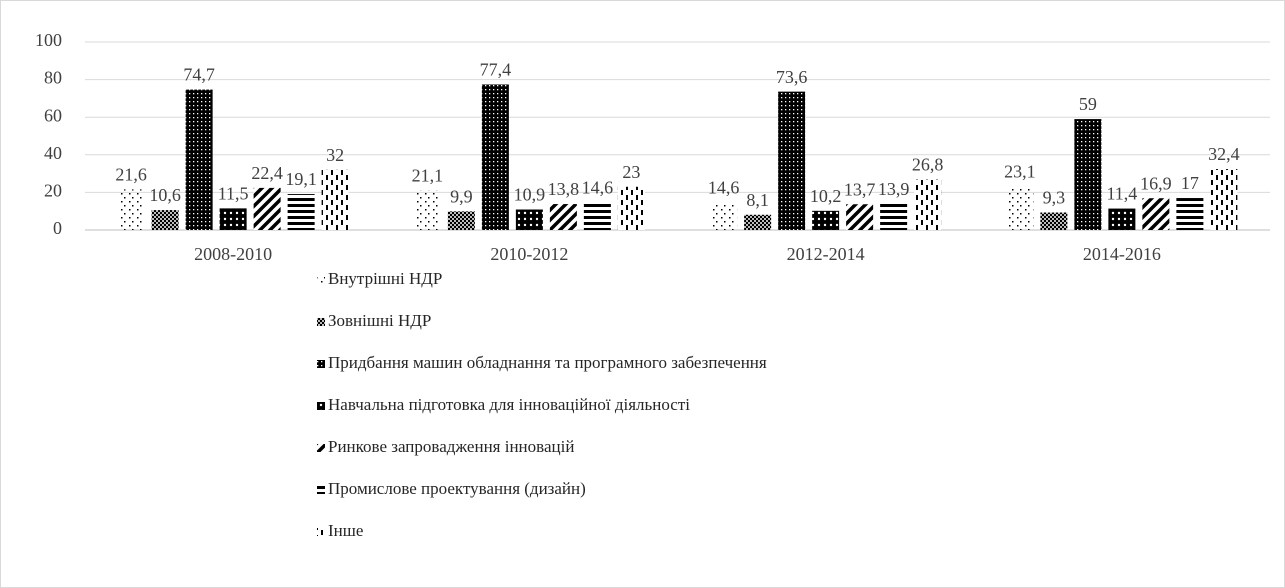 Image resolution: width=1285 pixels, height=588 pixels. Describe the element at coordinates (826, 254) in the screenshot. I see `x-tick-label: 2012-2014` at that location.